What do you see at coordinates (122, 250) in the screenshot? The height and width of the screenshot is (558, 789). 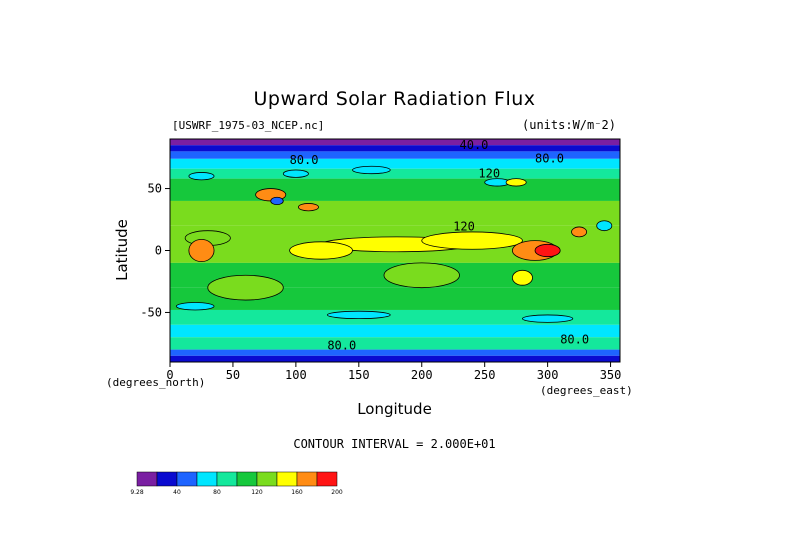 I see `y-axis-label: Latitude` at bounding box center [122, 250].